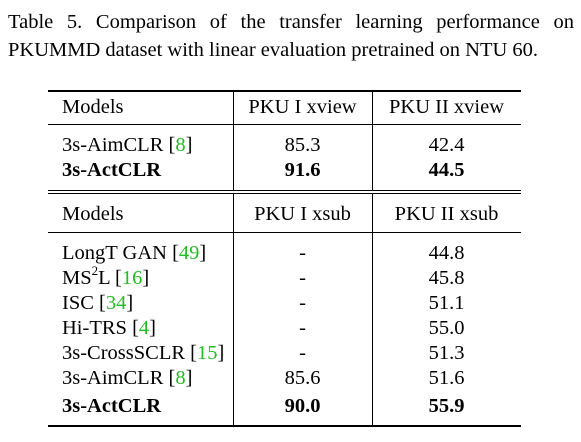  What do you see at coordinates (302, 406) in the screenshot?
I see `t2-row-7-v1: 90.0` at bounding box center [302, 406].